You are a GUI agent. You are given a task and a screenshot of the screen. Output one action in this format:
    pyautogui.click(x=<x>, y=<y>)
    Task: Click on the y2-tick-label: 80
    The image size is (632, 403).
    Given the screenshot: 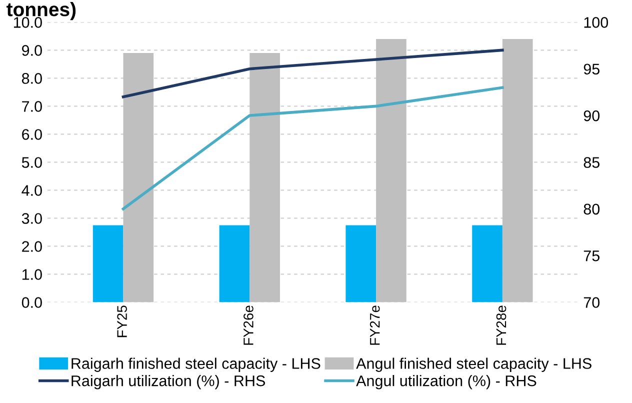 What is the action you would take?
    pyautogui.click(x=592, y=209)
    